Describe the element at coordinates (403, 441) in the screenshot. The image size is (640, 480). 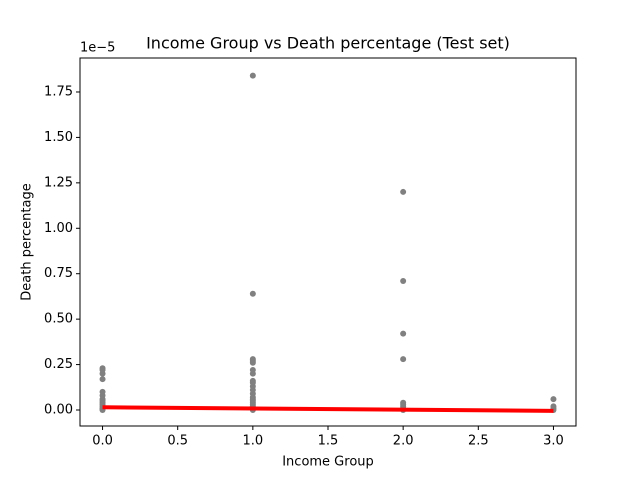
I see `x-tick-label: 2.0` at that location.